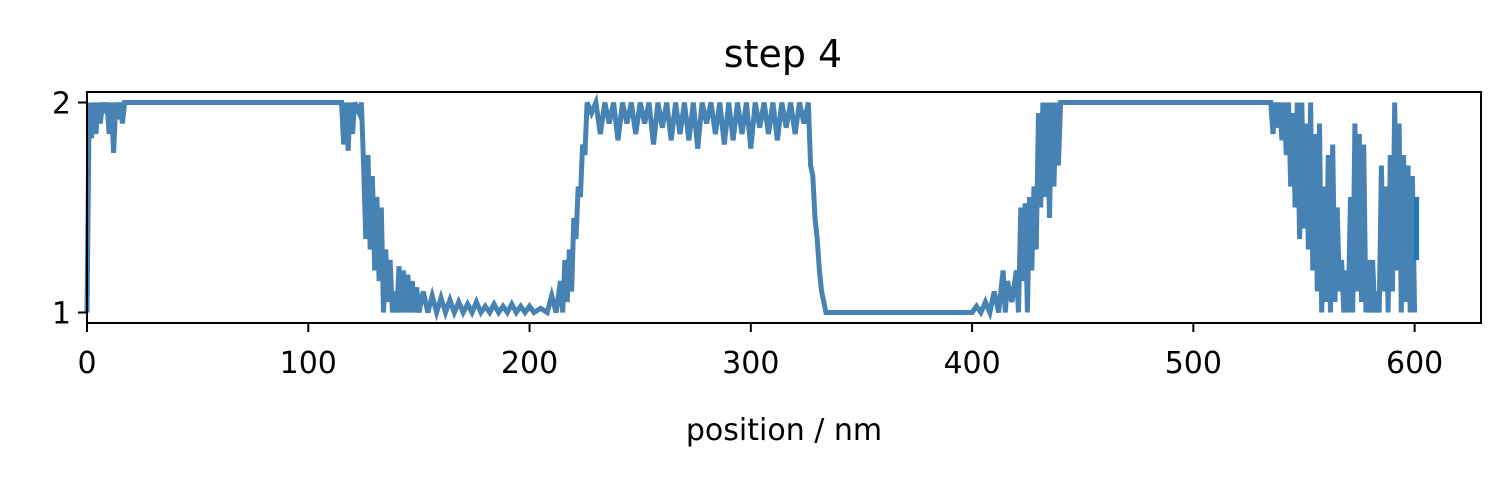 This screenshot has width=1510, height=479. I want to click on x-axis-label: position / nm, so click(784, 430).